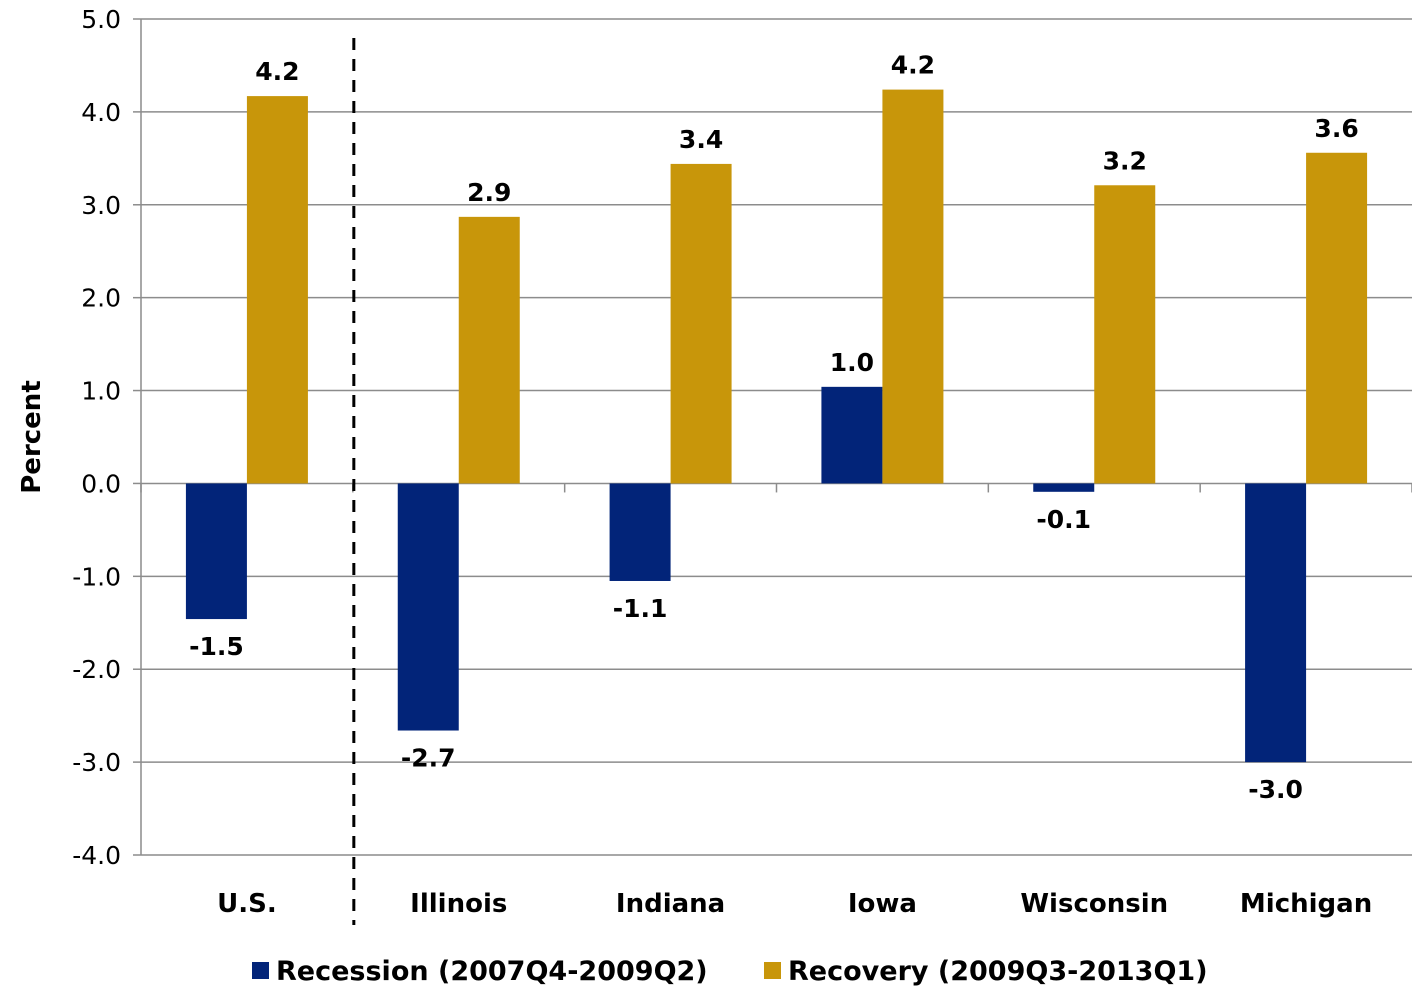 This screenshot has width=1412, height=992. I want to click on data-label: -2.7, so click(428, 758).